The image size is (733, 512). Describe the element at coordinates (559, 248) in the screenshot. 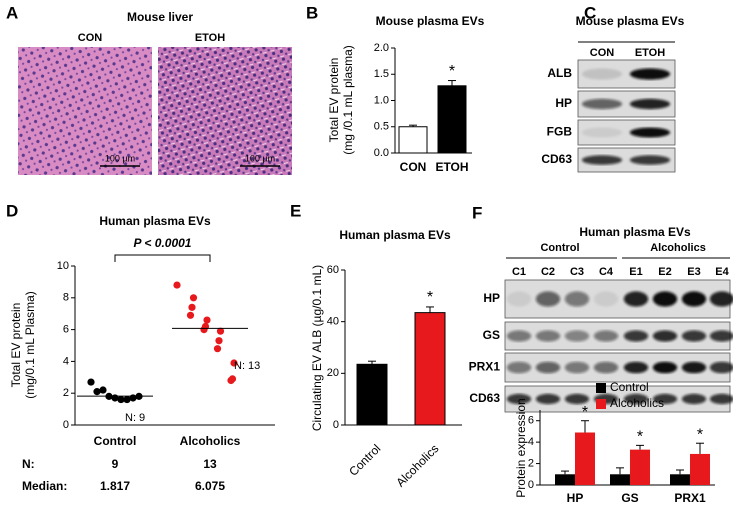

I see `group-label: Control` at that location.